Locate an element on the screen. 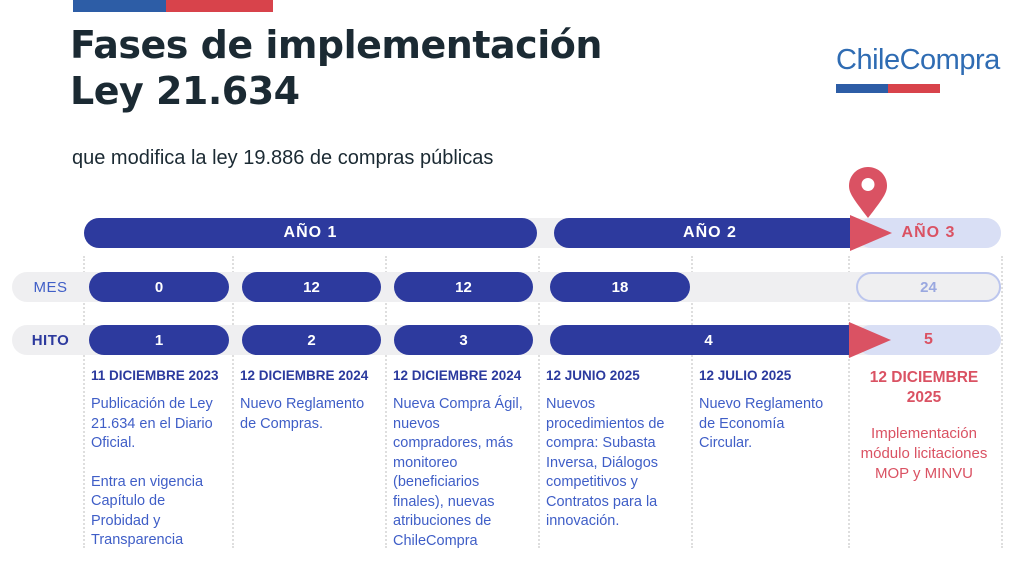 This screenshot has width=1024, height=574. title-line-2: Ley 21.634 is located at coordinates (185, 91).